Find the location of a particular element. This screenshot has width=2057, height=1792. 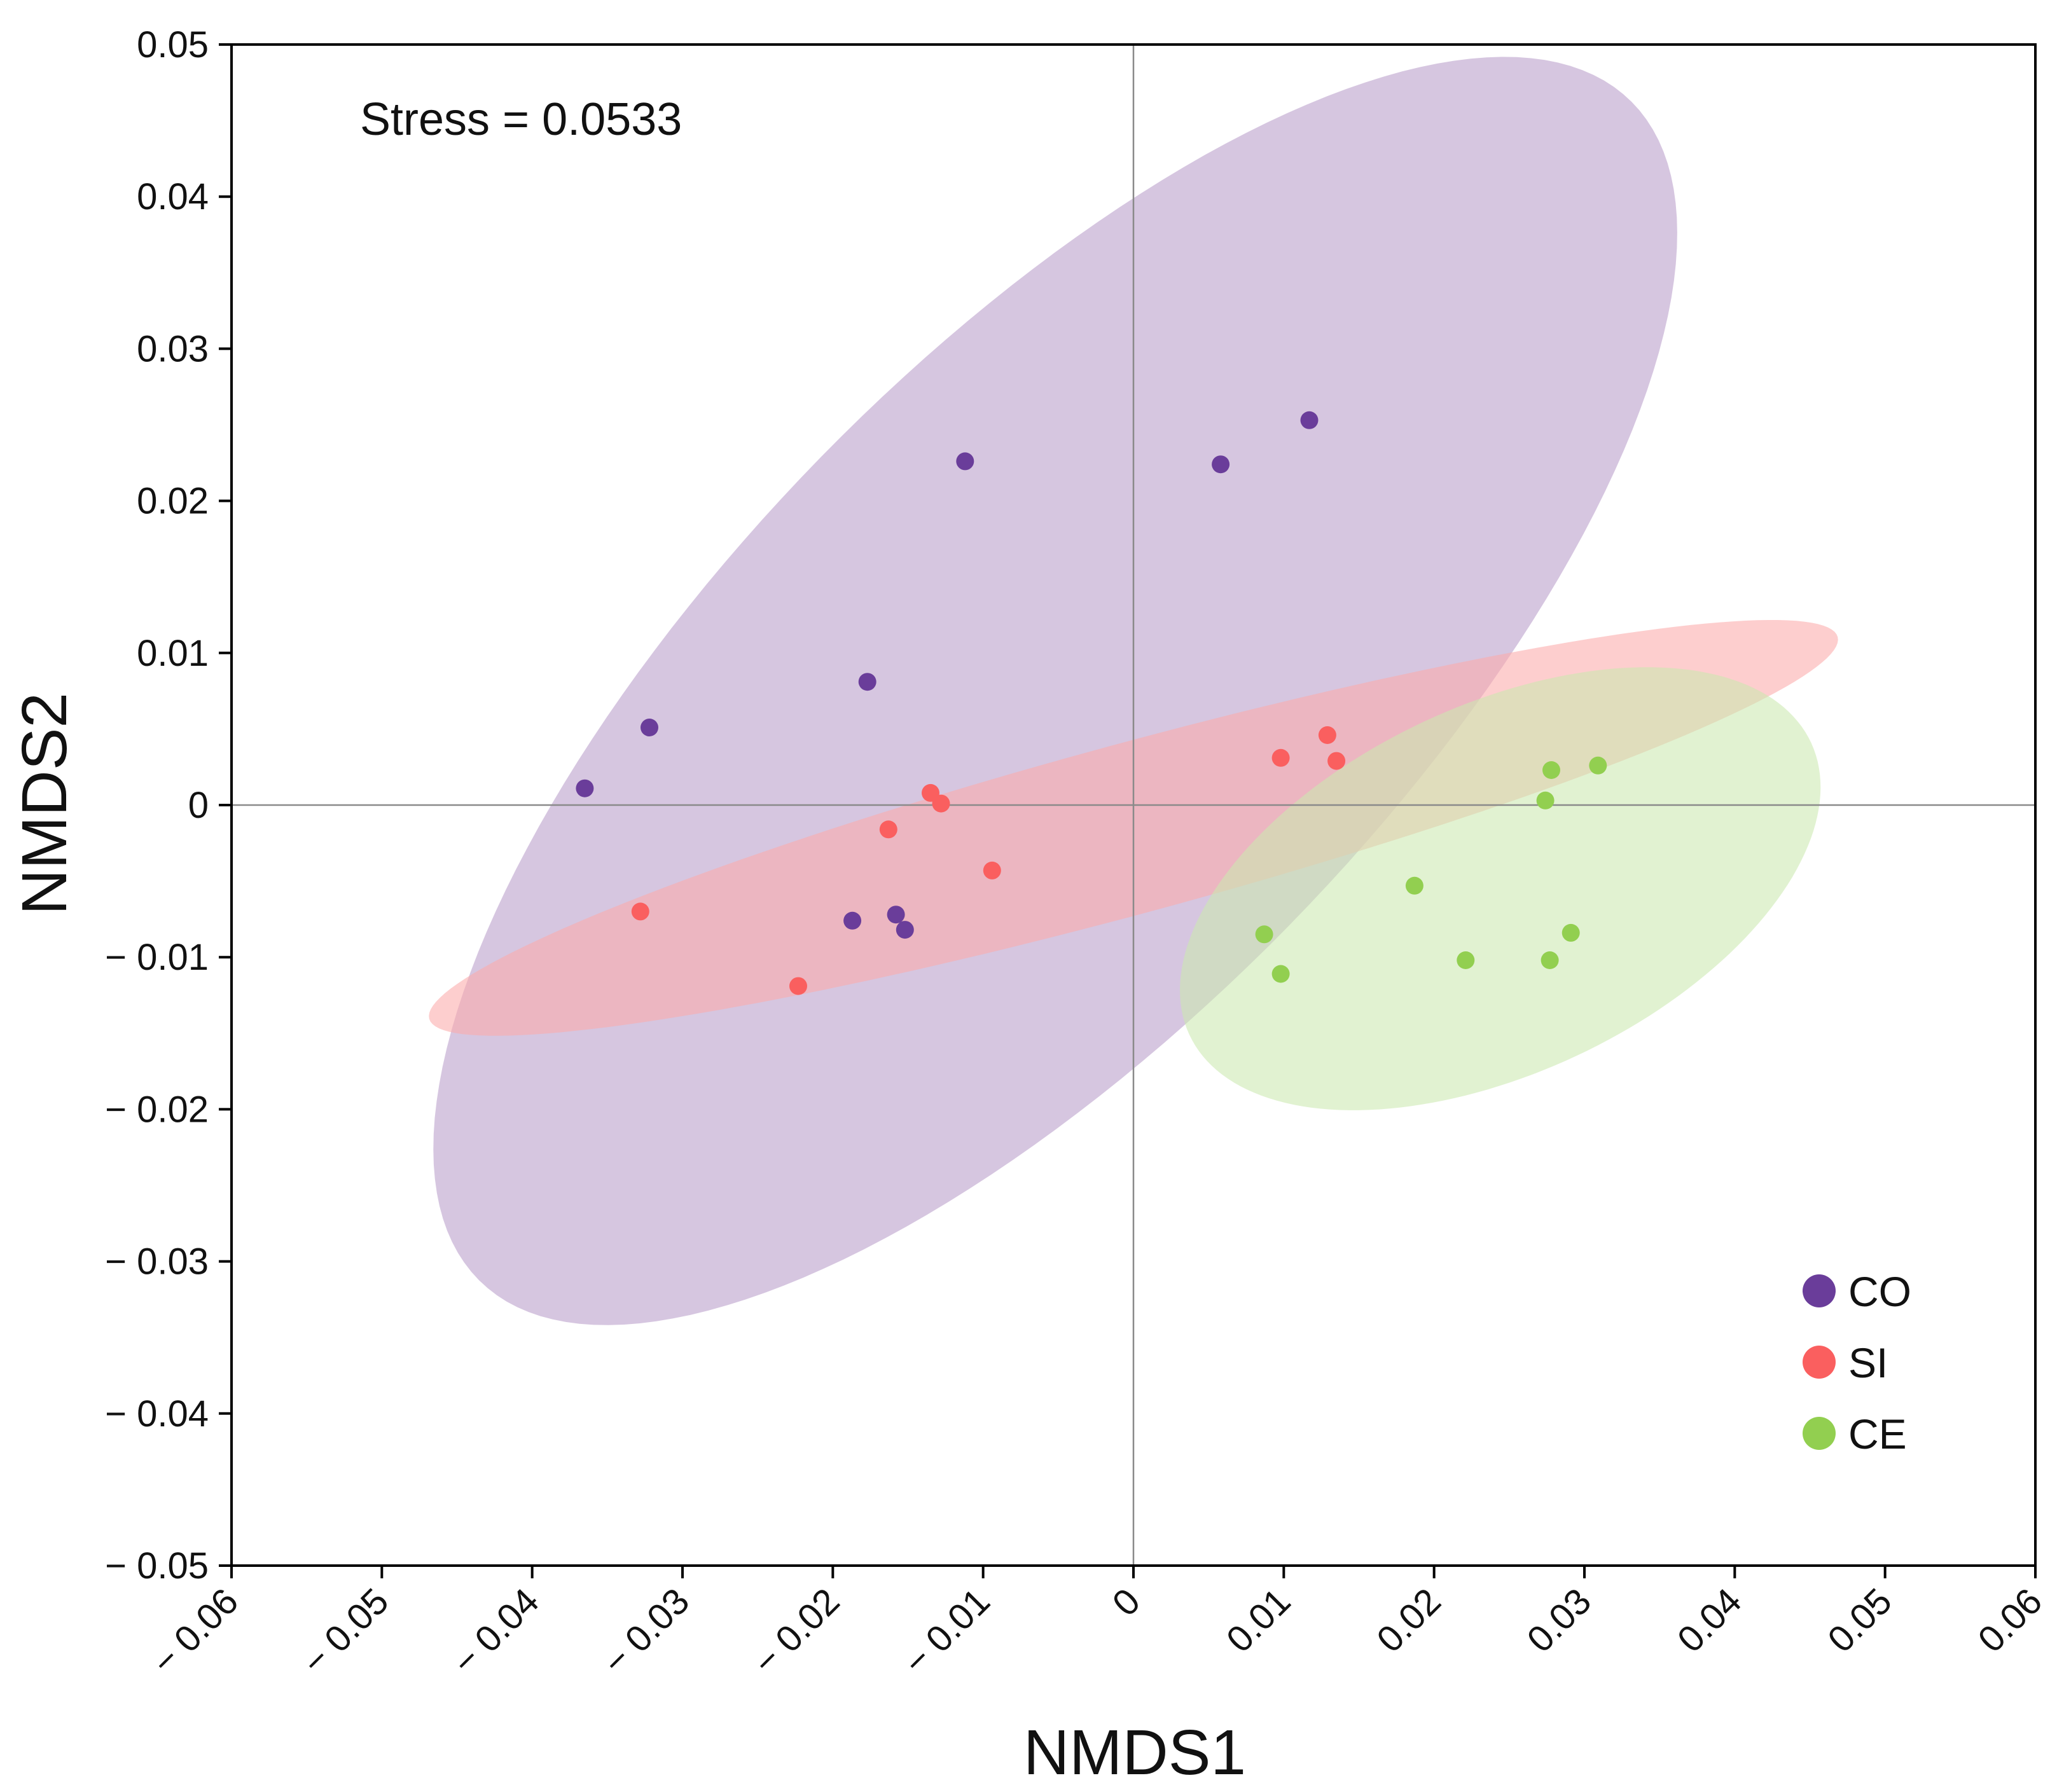

y-tick-label: 0.05 is located at coordinates (173, 44).